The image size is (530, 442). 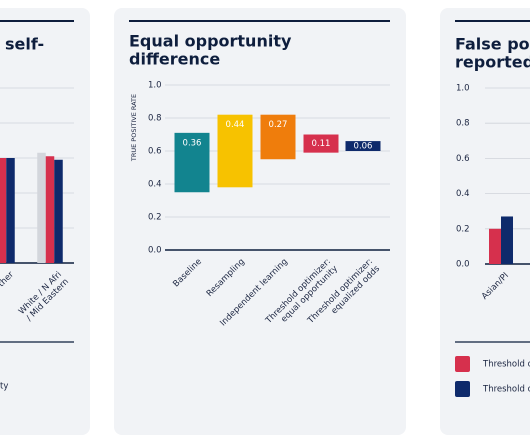 What do you see at coordinates (492, 44) in the screenshot?
I see `chart-title: False pos` at bounding box center [492, 44].